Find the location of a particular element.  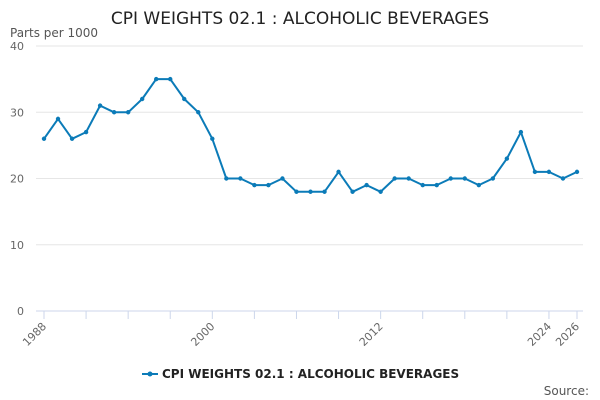

x-tick-label: 1988 is located at coordinates (34, 334).